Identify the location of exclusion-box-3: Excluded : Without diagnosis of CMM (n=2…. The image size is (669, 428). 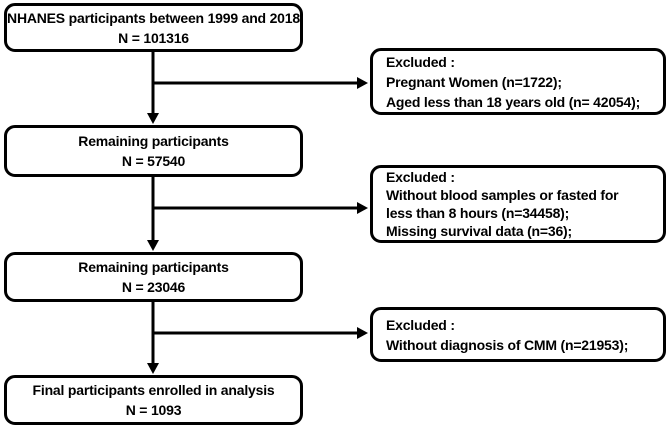
(518, 334).